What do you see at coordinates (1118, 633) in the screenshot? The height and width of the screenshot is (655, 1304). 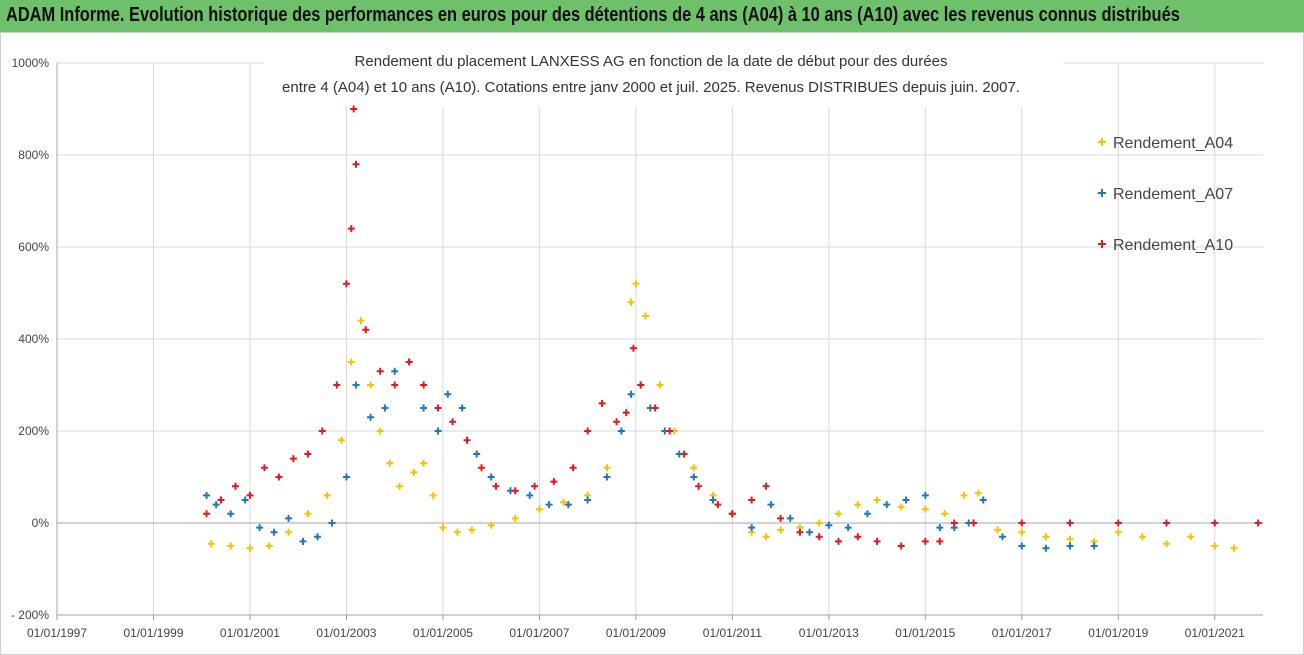 I see `x-tick-label: 01/01/2019` at bounding box center [1118, 633].